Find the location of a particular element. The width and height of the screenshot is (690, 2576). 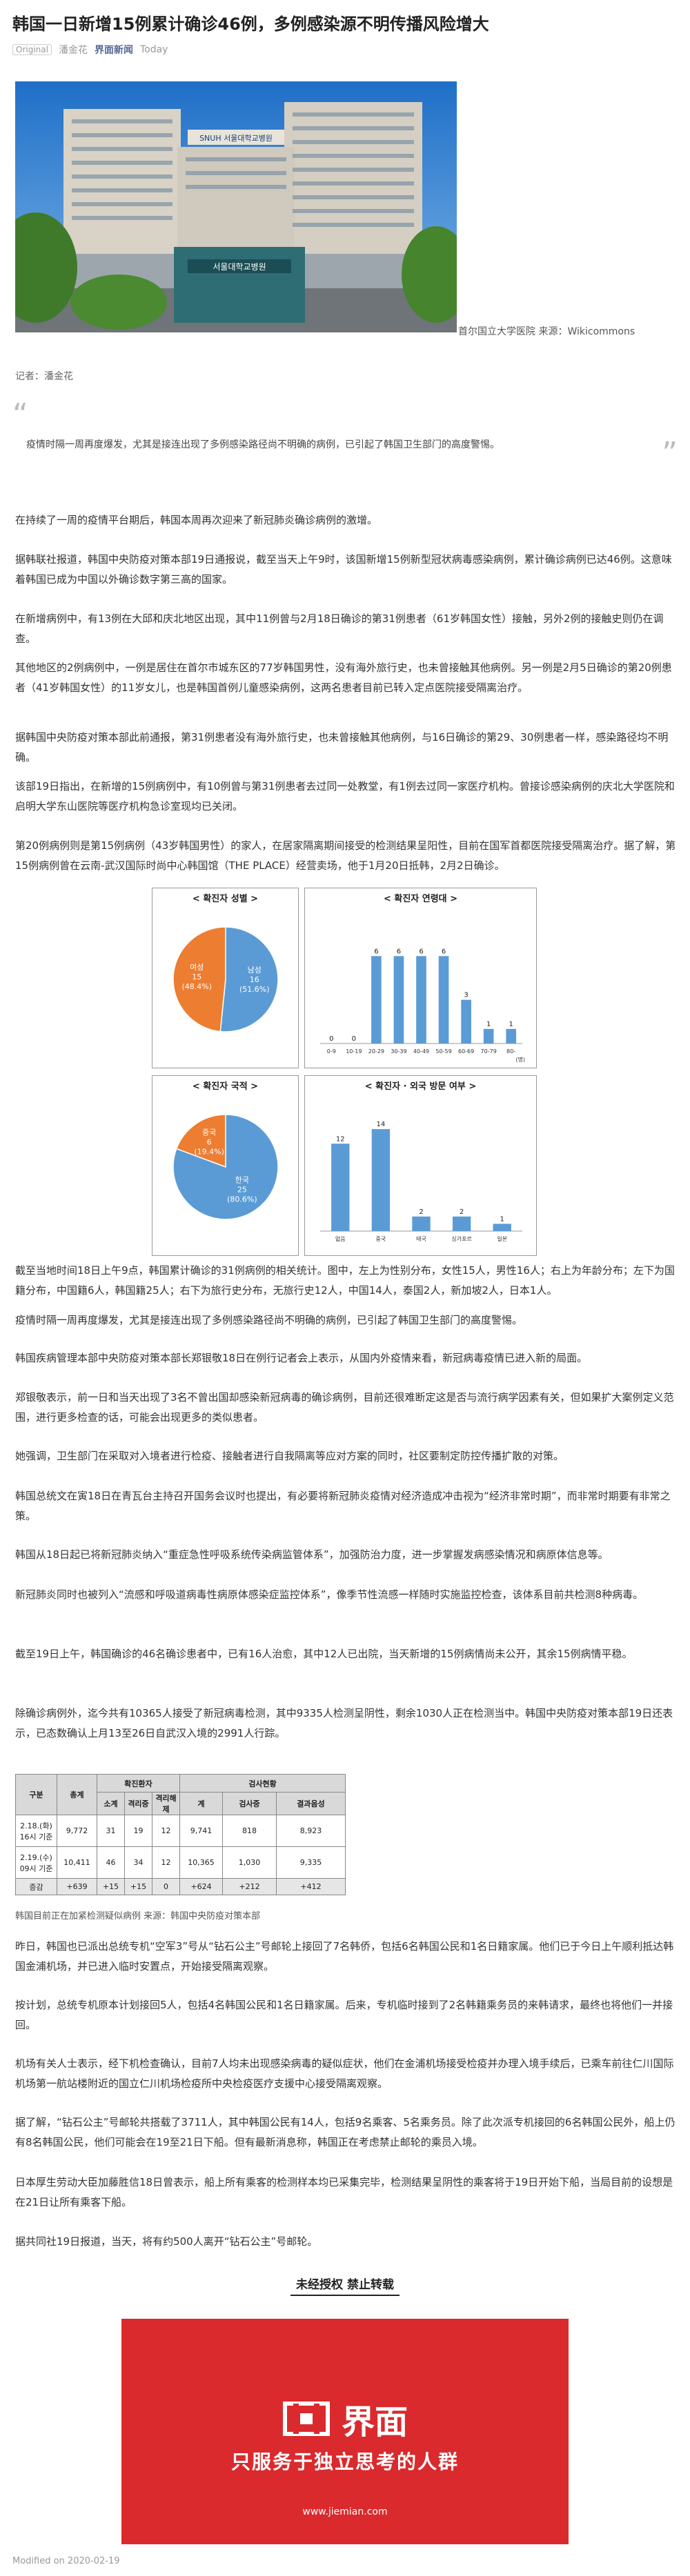

banner-url: www.jiemian.com is located at coordinates (345, 2511).